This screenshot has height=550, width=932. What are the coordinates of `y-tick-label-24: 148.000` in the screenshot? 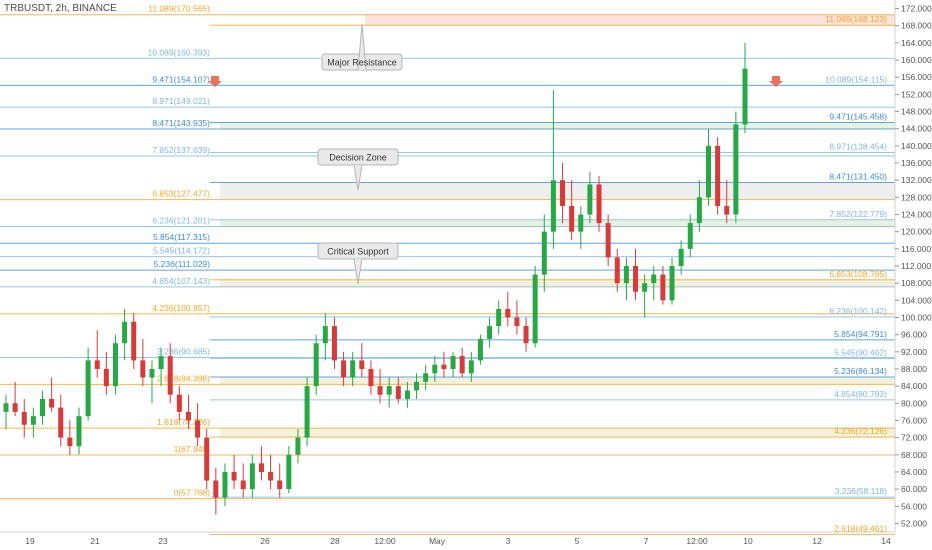 It's located at (916, 112).